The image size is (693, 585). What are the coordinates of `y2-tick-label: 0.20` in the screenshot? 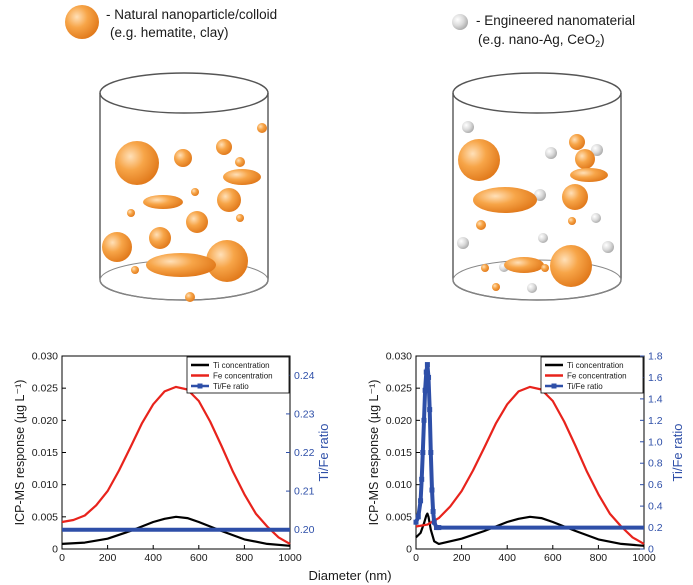 It's located at (304, 530).